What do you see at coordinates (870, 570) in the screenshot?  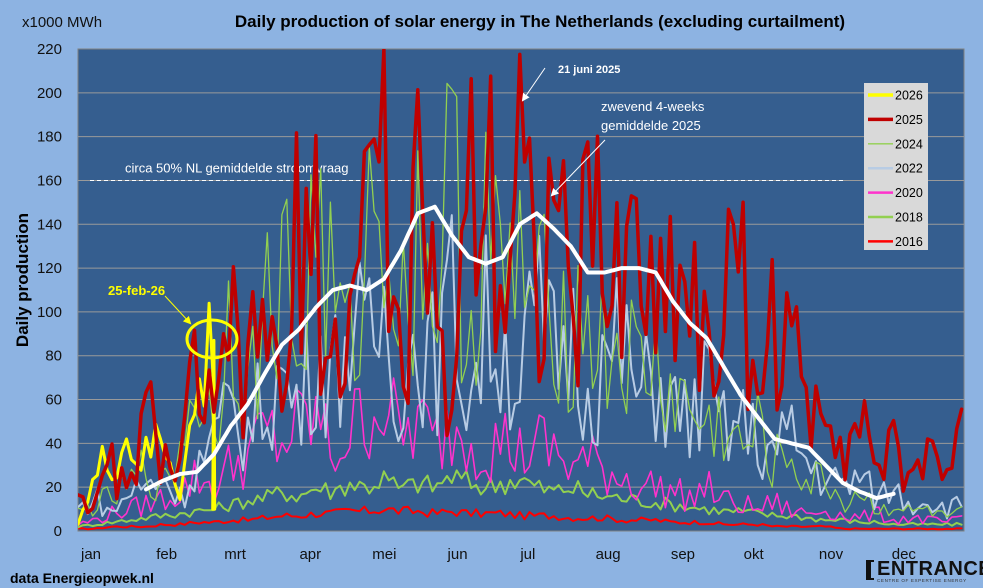 I see `logo-bracket-icon` at bounding box center [870, 570].